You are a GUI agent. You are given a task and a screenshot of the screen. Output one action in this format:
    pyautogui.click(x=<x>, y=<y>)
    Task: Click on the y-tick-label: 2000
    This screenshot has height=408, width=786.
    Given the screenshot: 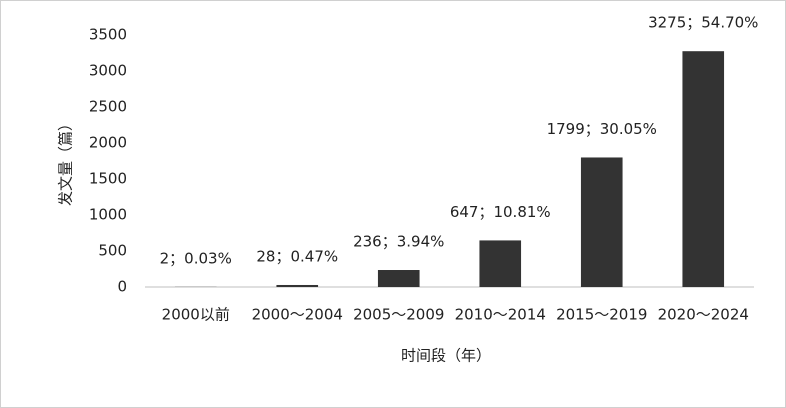 What is the action you would take?
    pyautogui.click(x=108, y=143)
    